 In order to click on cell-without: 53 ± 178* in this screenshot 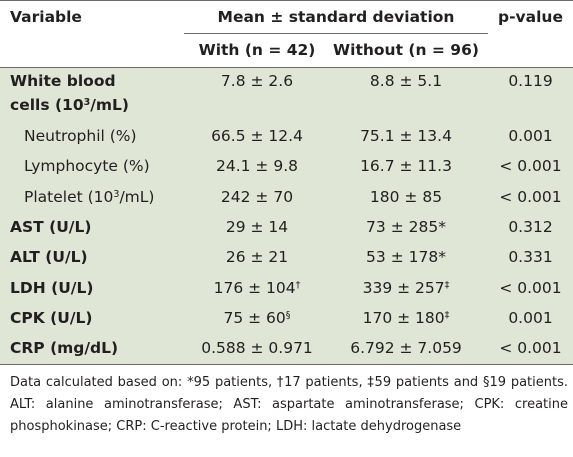, I will do `click(406, 257)`.